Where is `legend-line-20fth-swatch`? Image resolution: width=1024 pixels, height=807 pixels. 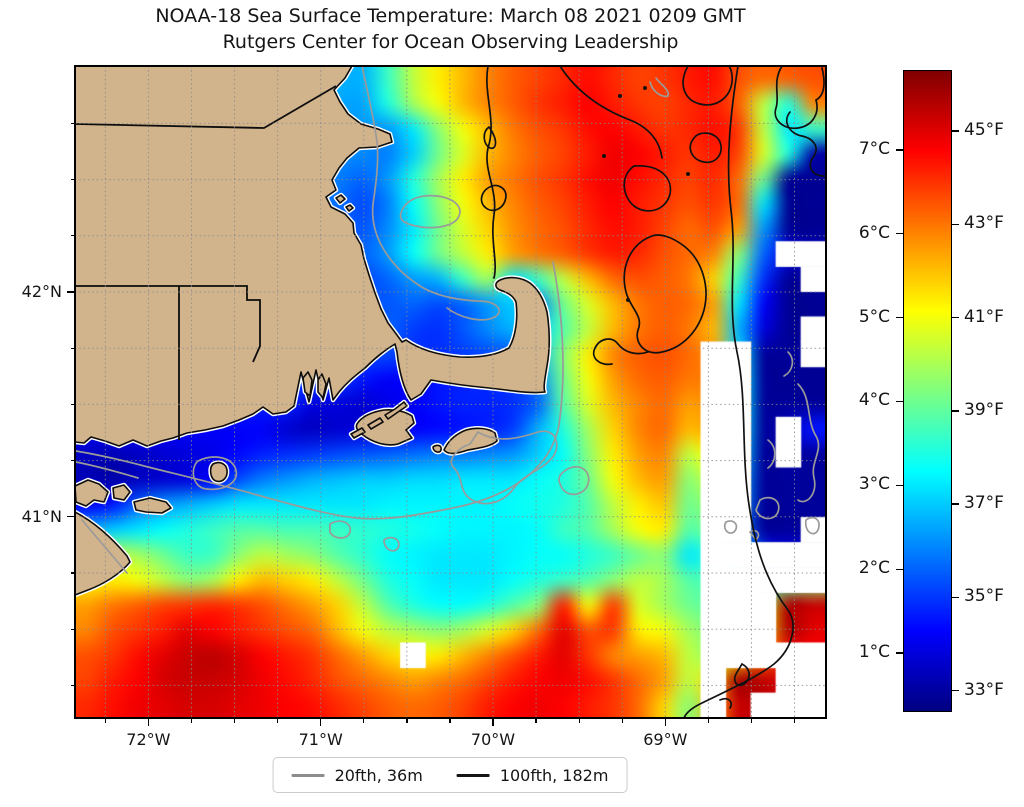 legend-line-20fth-swatch is located at coordinates (308, 775).